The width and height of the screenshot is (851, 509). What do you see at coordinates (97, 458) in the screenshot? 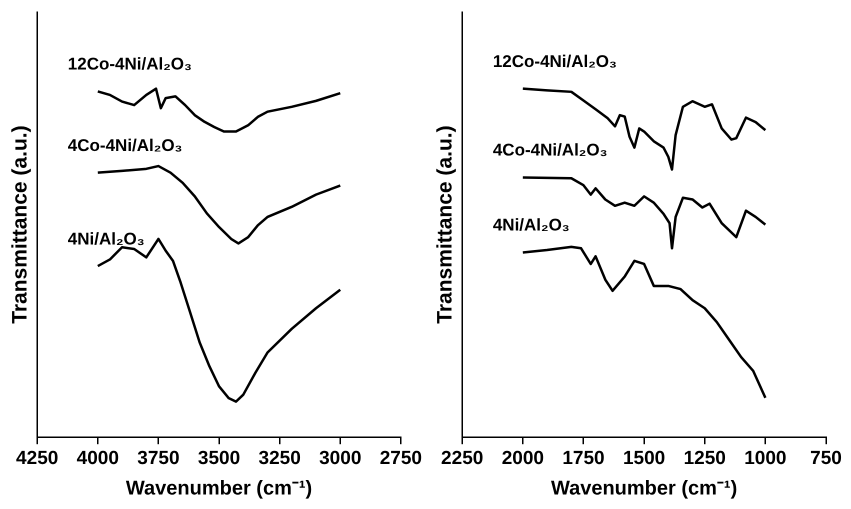
I see `x-tick-label: 4000` at bounding box center [97, 458].